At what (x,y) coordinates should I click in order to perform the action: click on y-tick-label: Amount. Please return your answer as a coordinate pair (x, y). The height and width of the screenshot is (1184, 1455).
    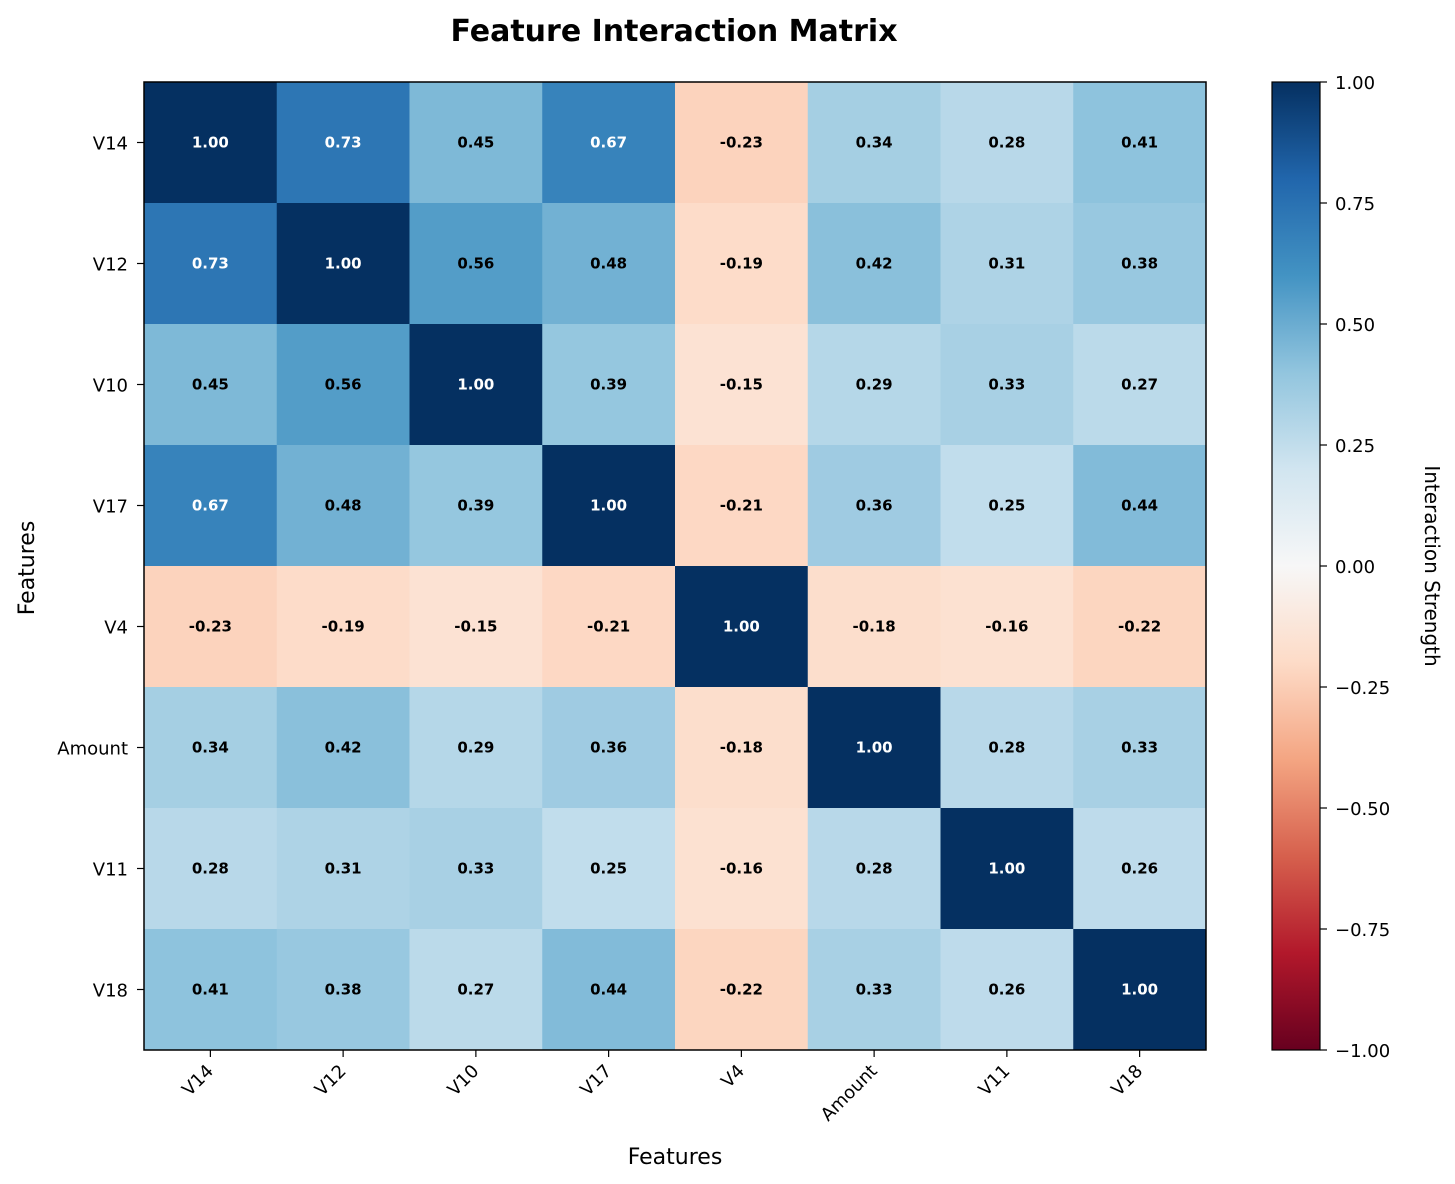
    Looking at the image, I should click on (92, 749).